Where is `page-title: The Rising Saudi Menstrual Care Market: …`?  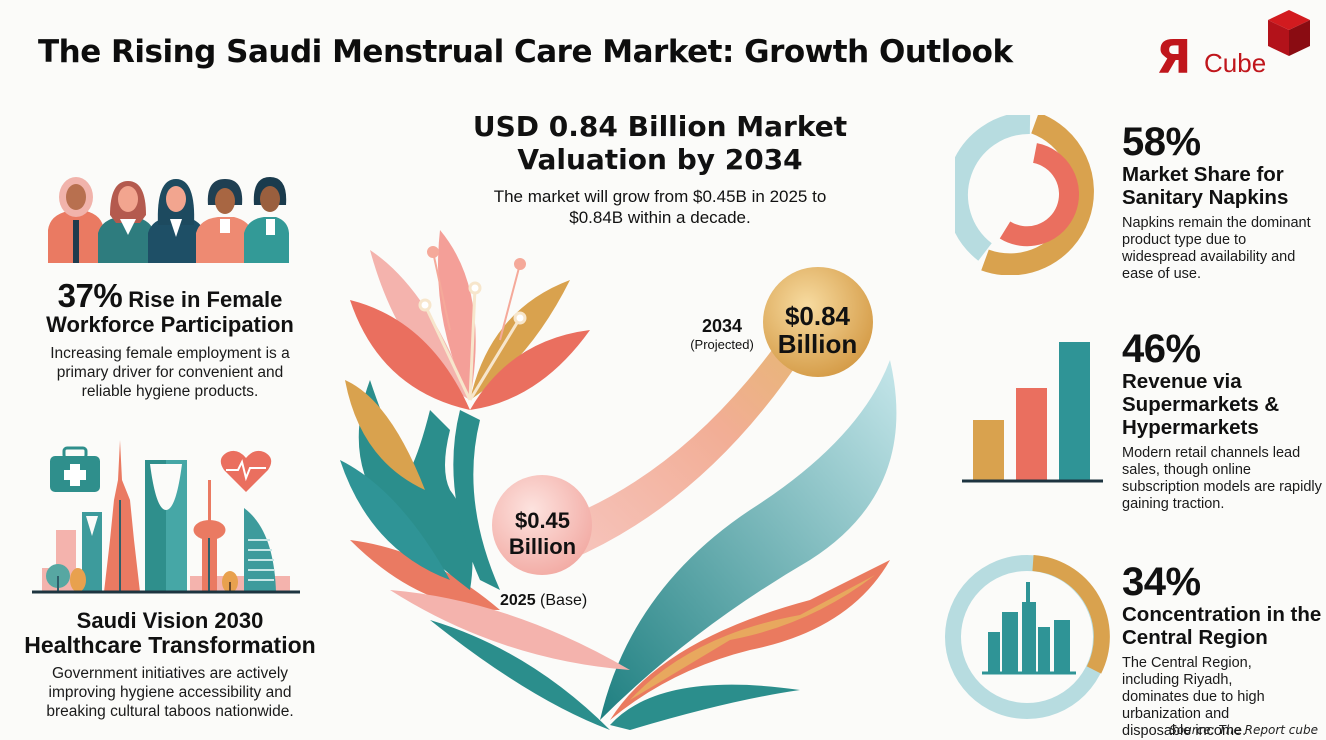 page-title: The Rising Saudi Menstrual Care Market: … is located at coordinates (525, 52).